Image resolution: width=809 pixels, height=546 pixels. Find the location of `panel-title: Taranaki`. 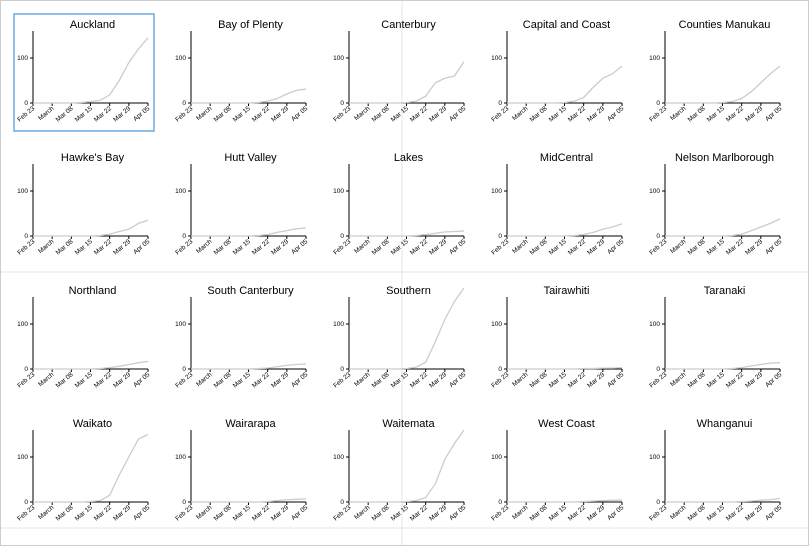

panel-title: Taranaki is located at coordinates (725, 291).